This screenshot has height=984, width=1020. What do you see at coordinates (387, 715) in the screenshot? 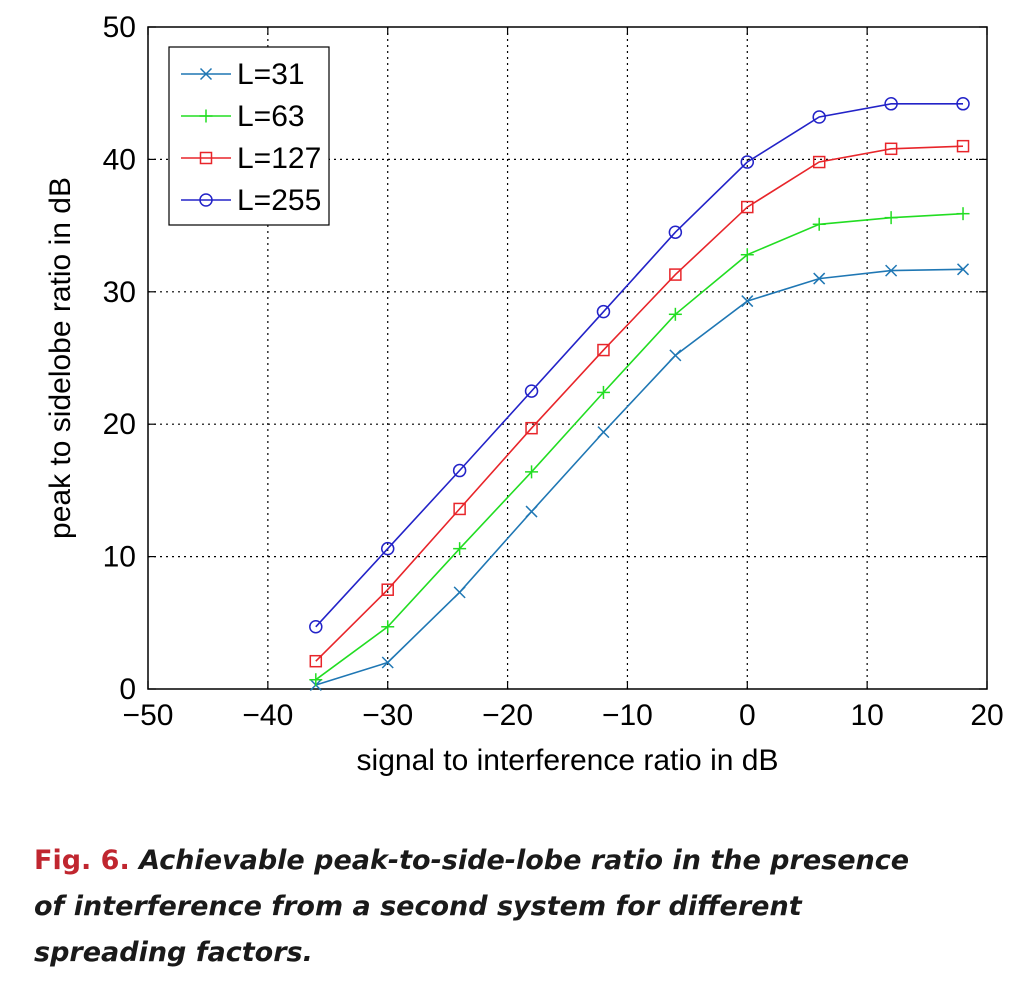
I see `x-tick-label: −30` at bounding box center [387, 715].